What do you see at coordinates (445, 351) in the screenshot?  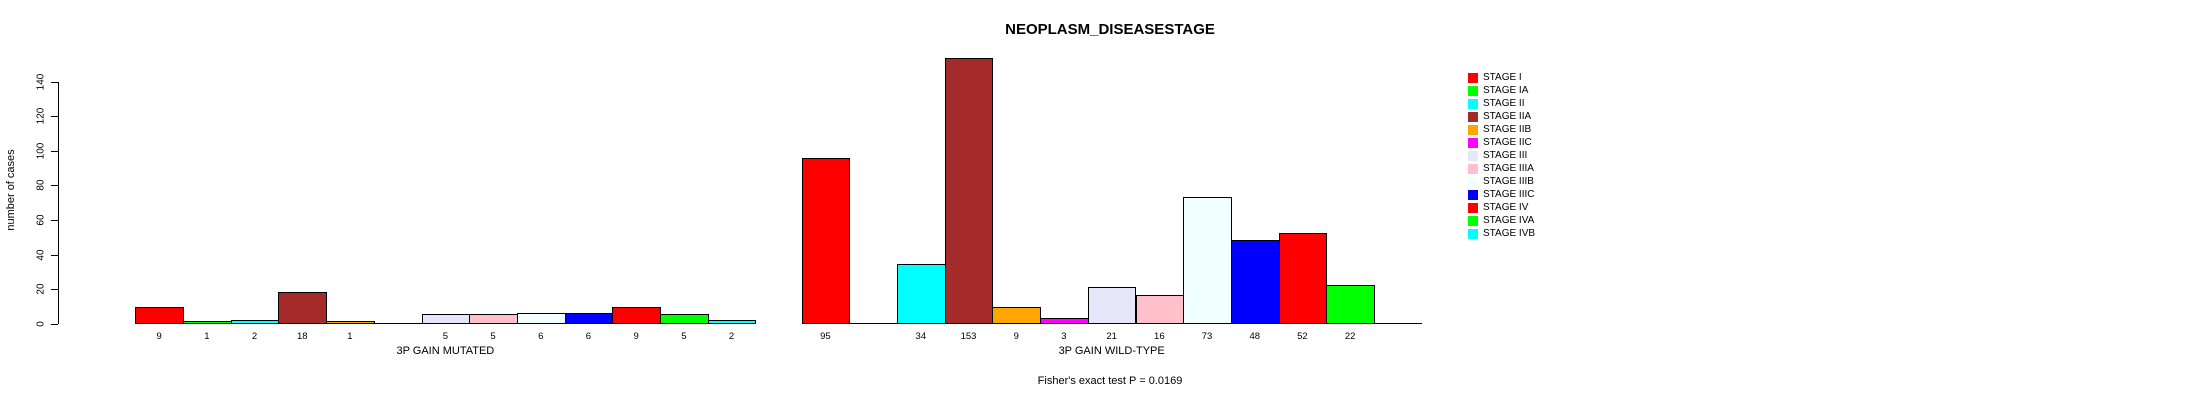 I see `group-label: 3P GAIN MUTATED` at bounding box center [445, 351].